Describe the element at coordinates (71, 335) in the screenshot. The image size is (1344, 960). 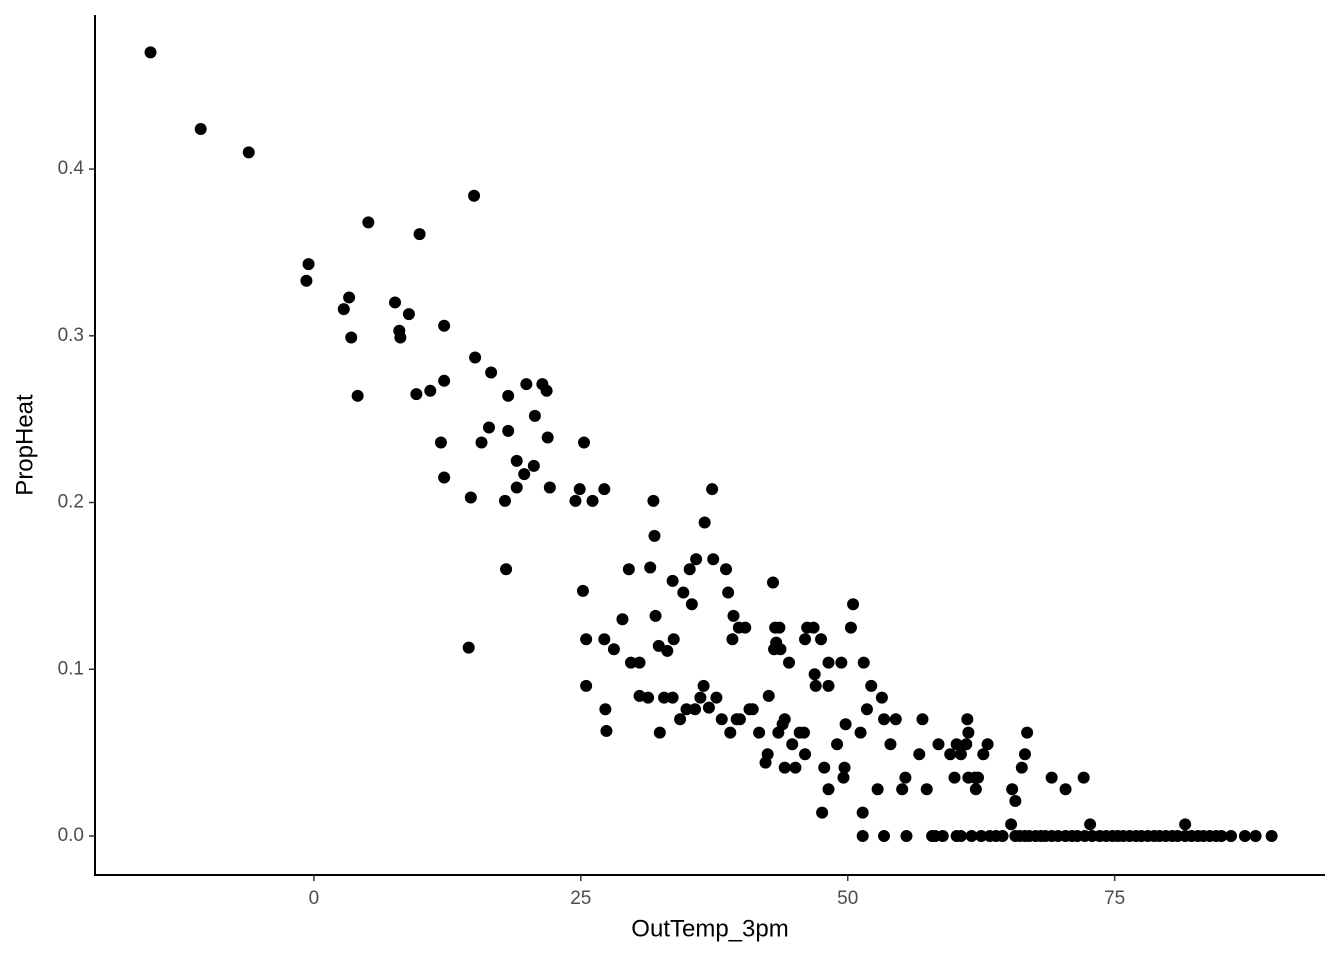
I see `y-tick-label: 0.3` at that location.